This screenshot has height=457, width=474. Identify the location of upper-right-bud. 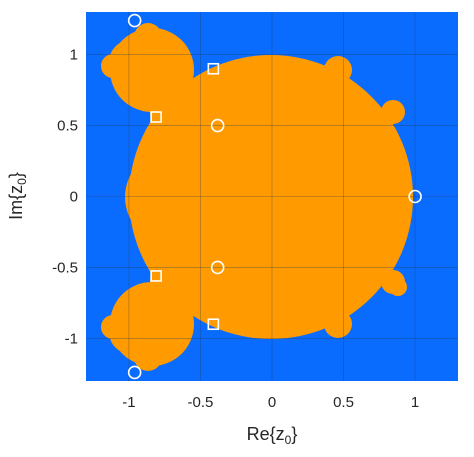
(338, 70).